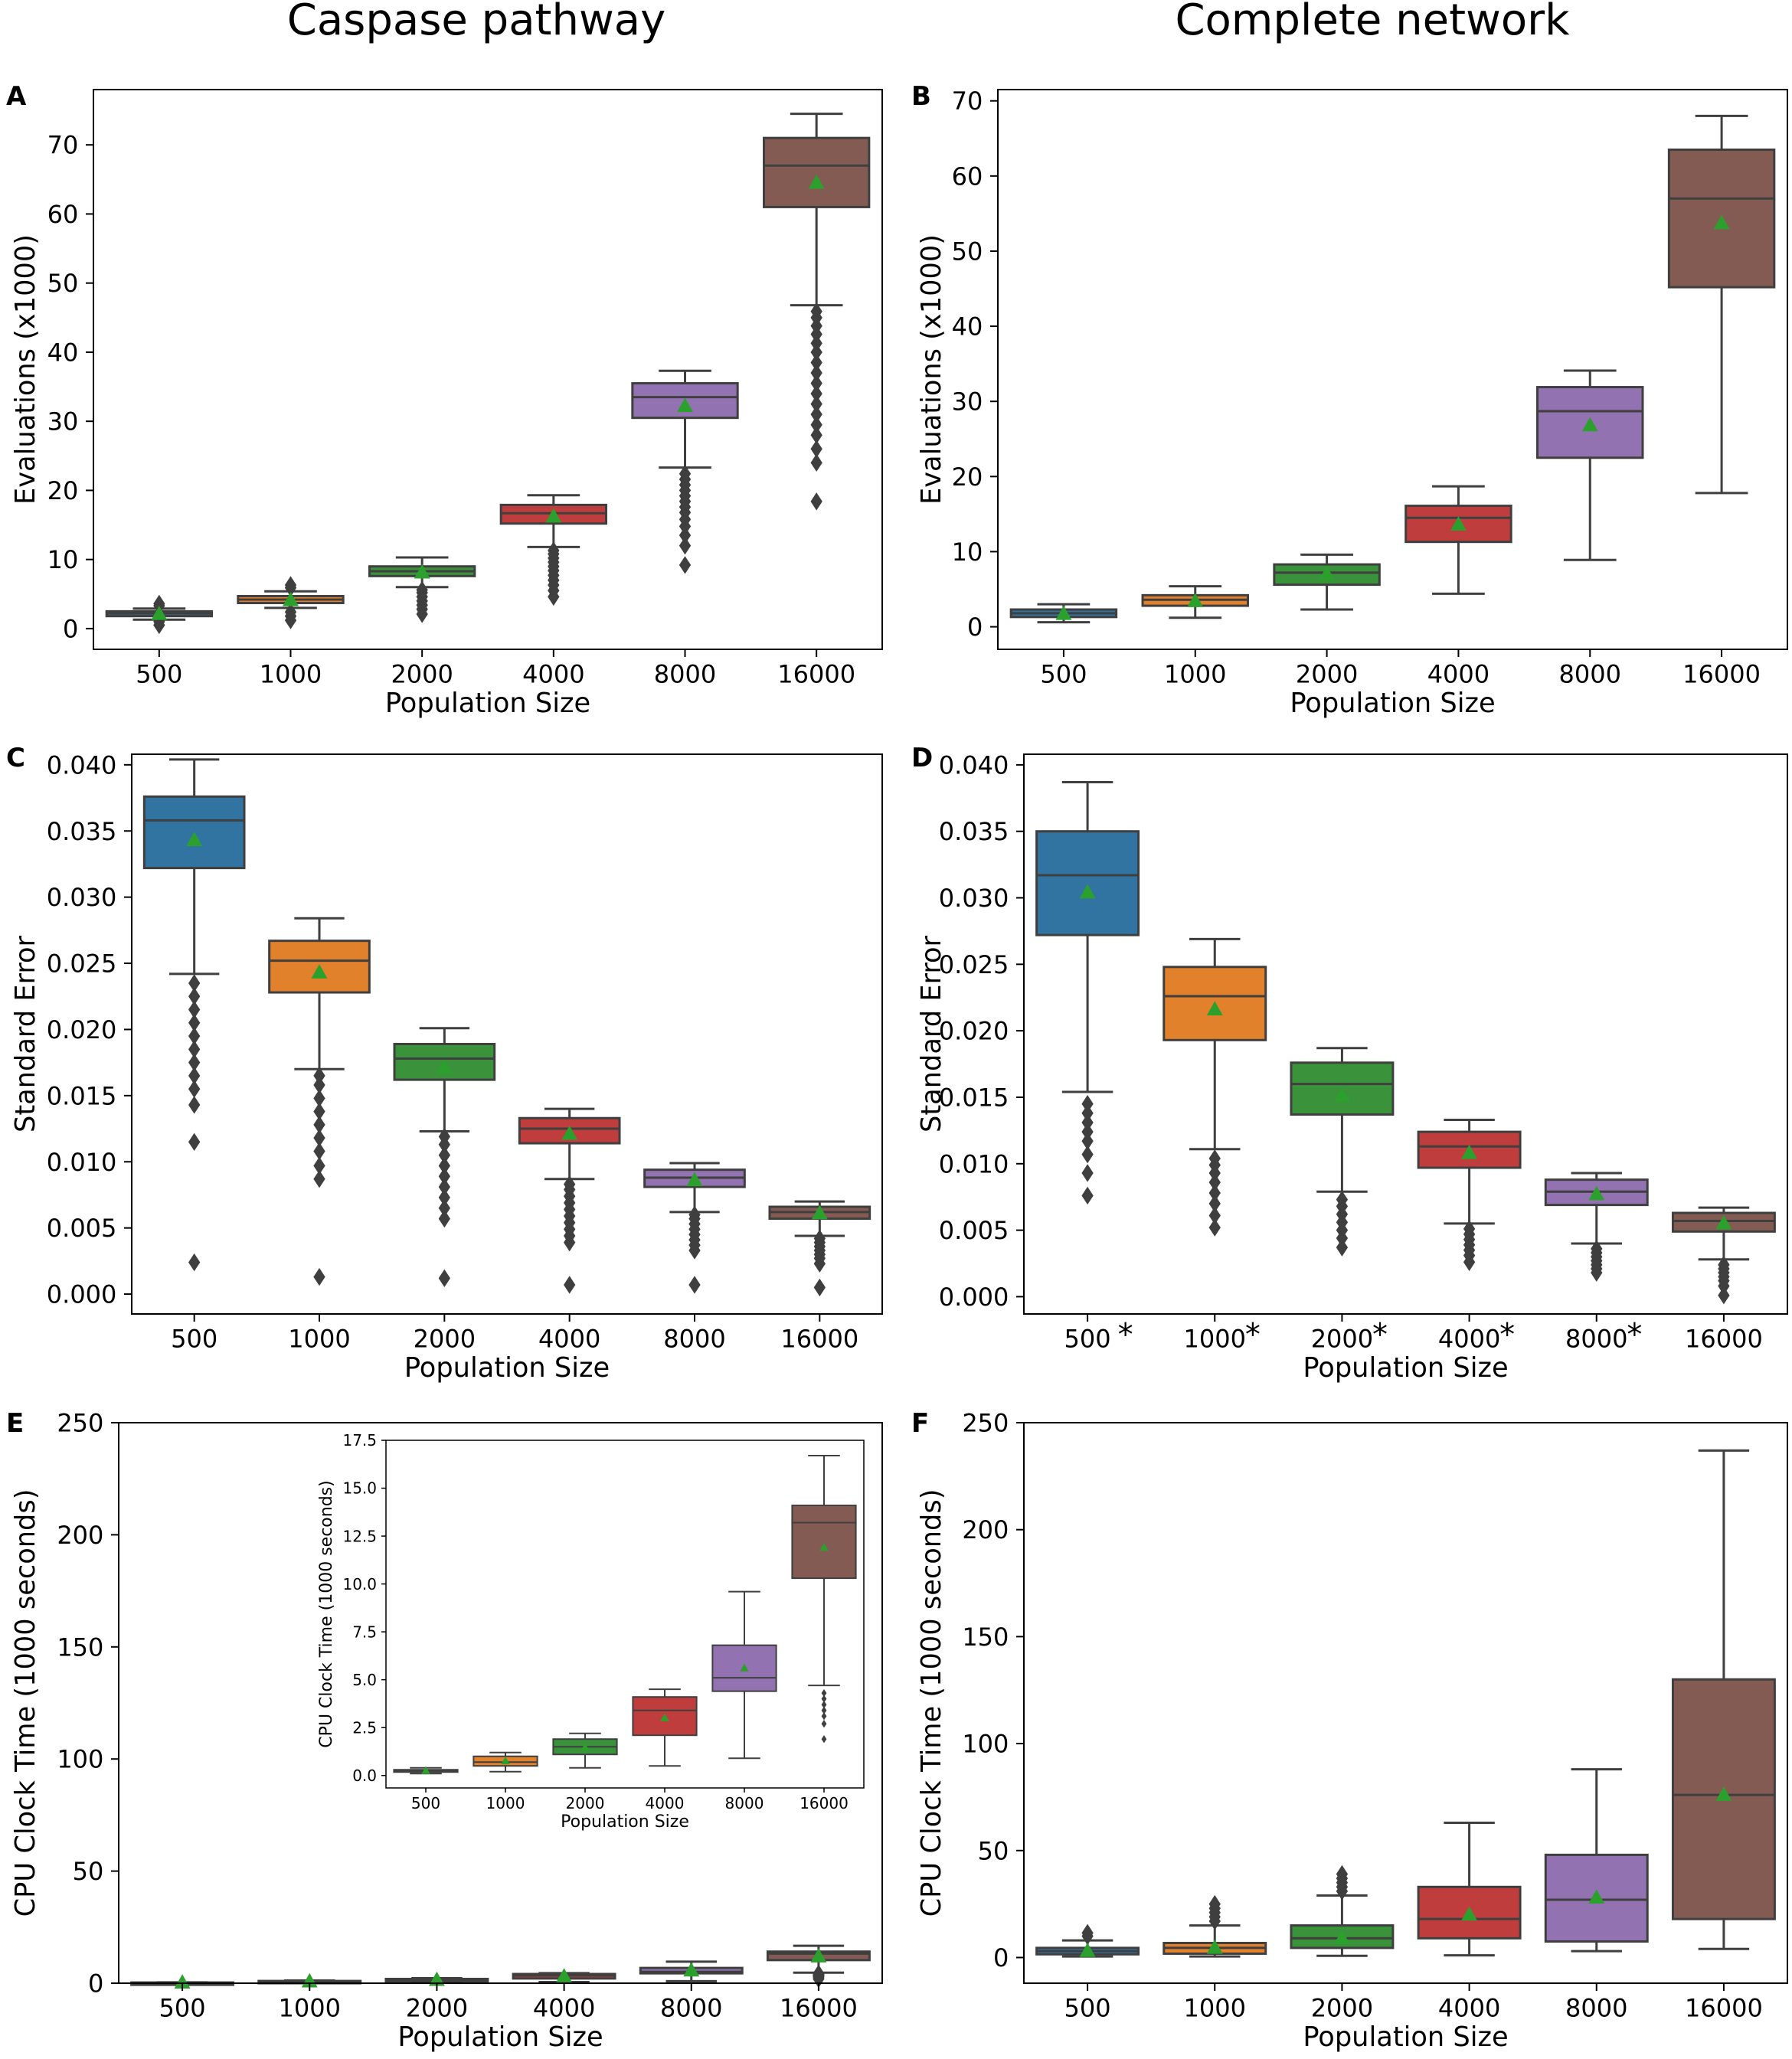 This screenshot has height=2059, width=1792. Describe the element at coordinates (364, 1727) in the screenshot. I see `y-tick-label: 2.5` at that location.